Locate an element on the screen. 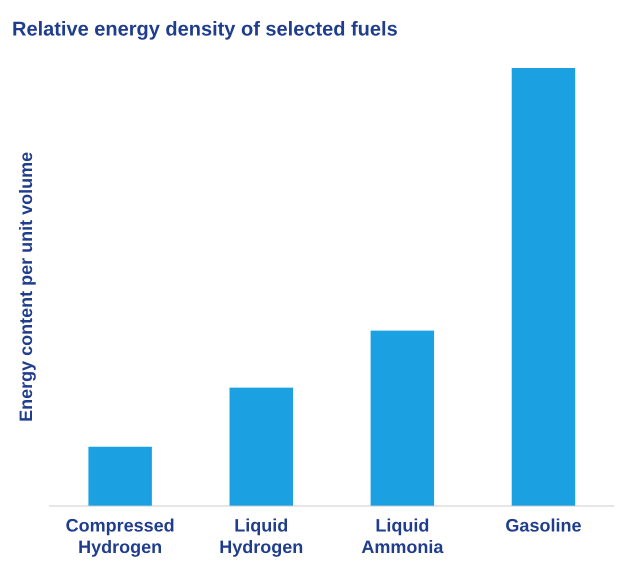 The height and width of the screenshot is (581, 630). x-tick-label: Compressed Hydrogen is located at coordinates (120, 537).